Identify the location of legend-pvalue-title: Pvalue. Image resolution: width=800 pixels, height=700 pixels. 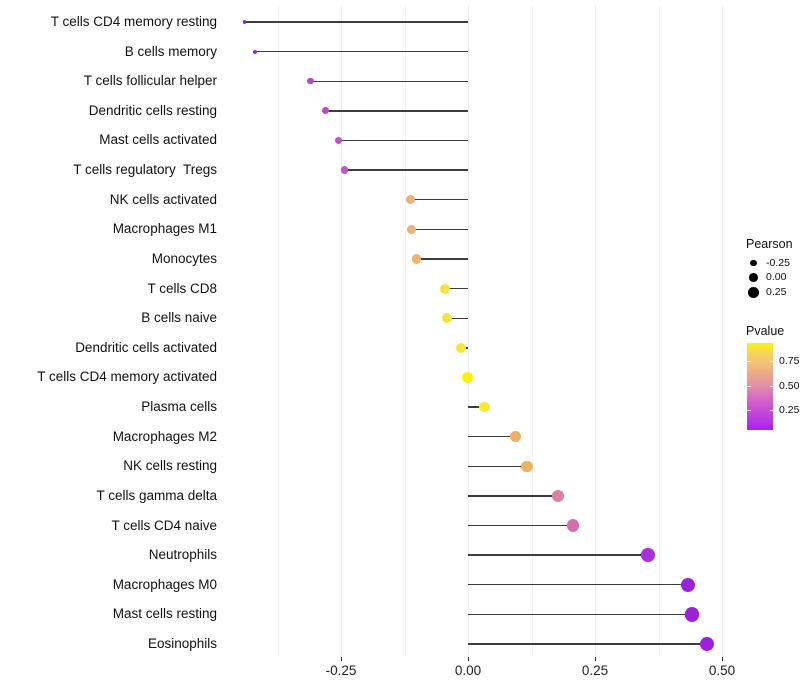
(765, 331).